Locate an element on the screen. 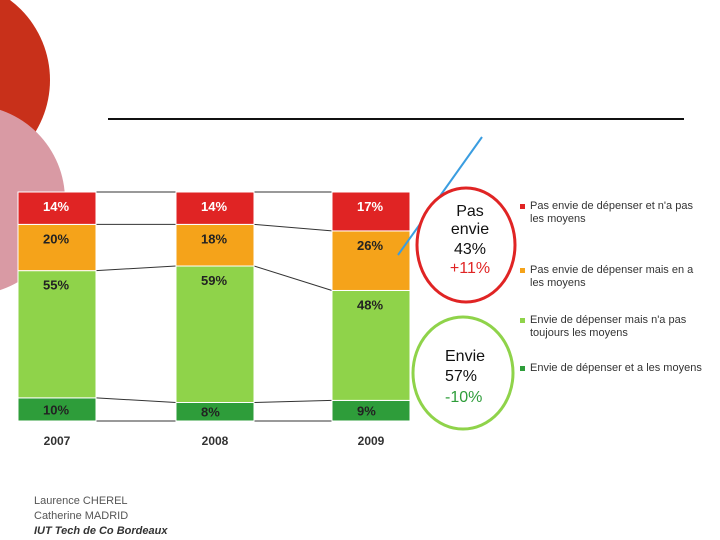 This screenshot has width=720, height=540. legend-label: Envie de dépenser et a les moyens is located at coordinates (616, 368).